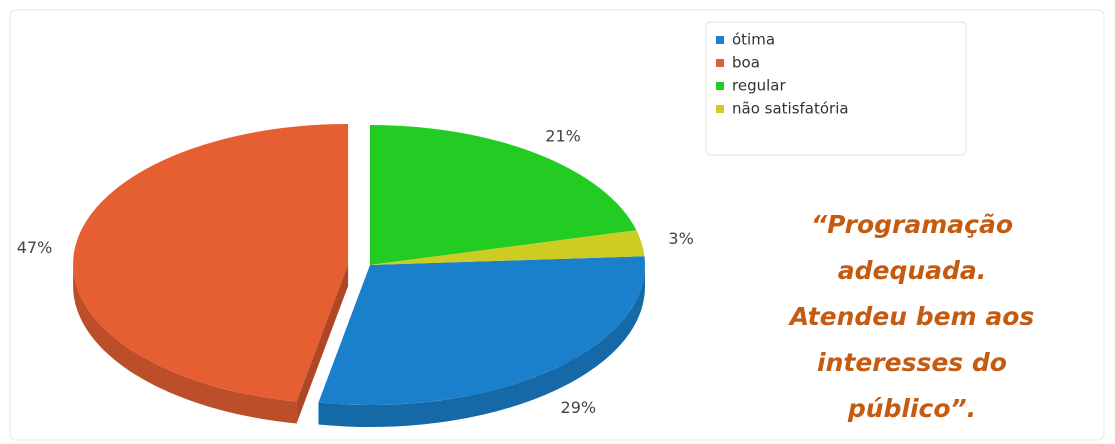  Describe the element at coordinates (912, 270) in the screenshot. I see `quote-line: adequada.` at that location.